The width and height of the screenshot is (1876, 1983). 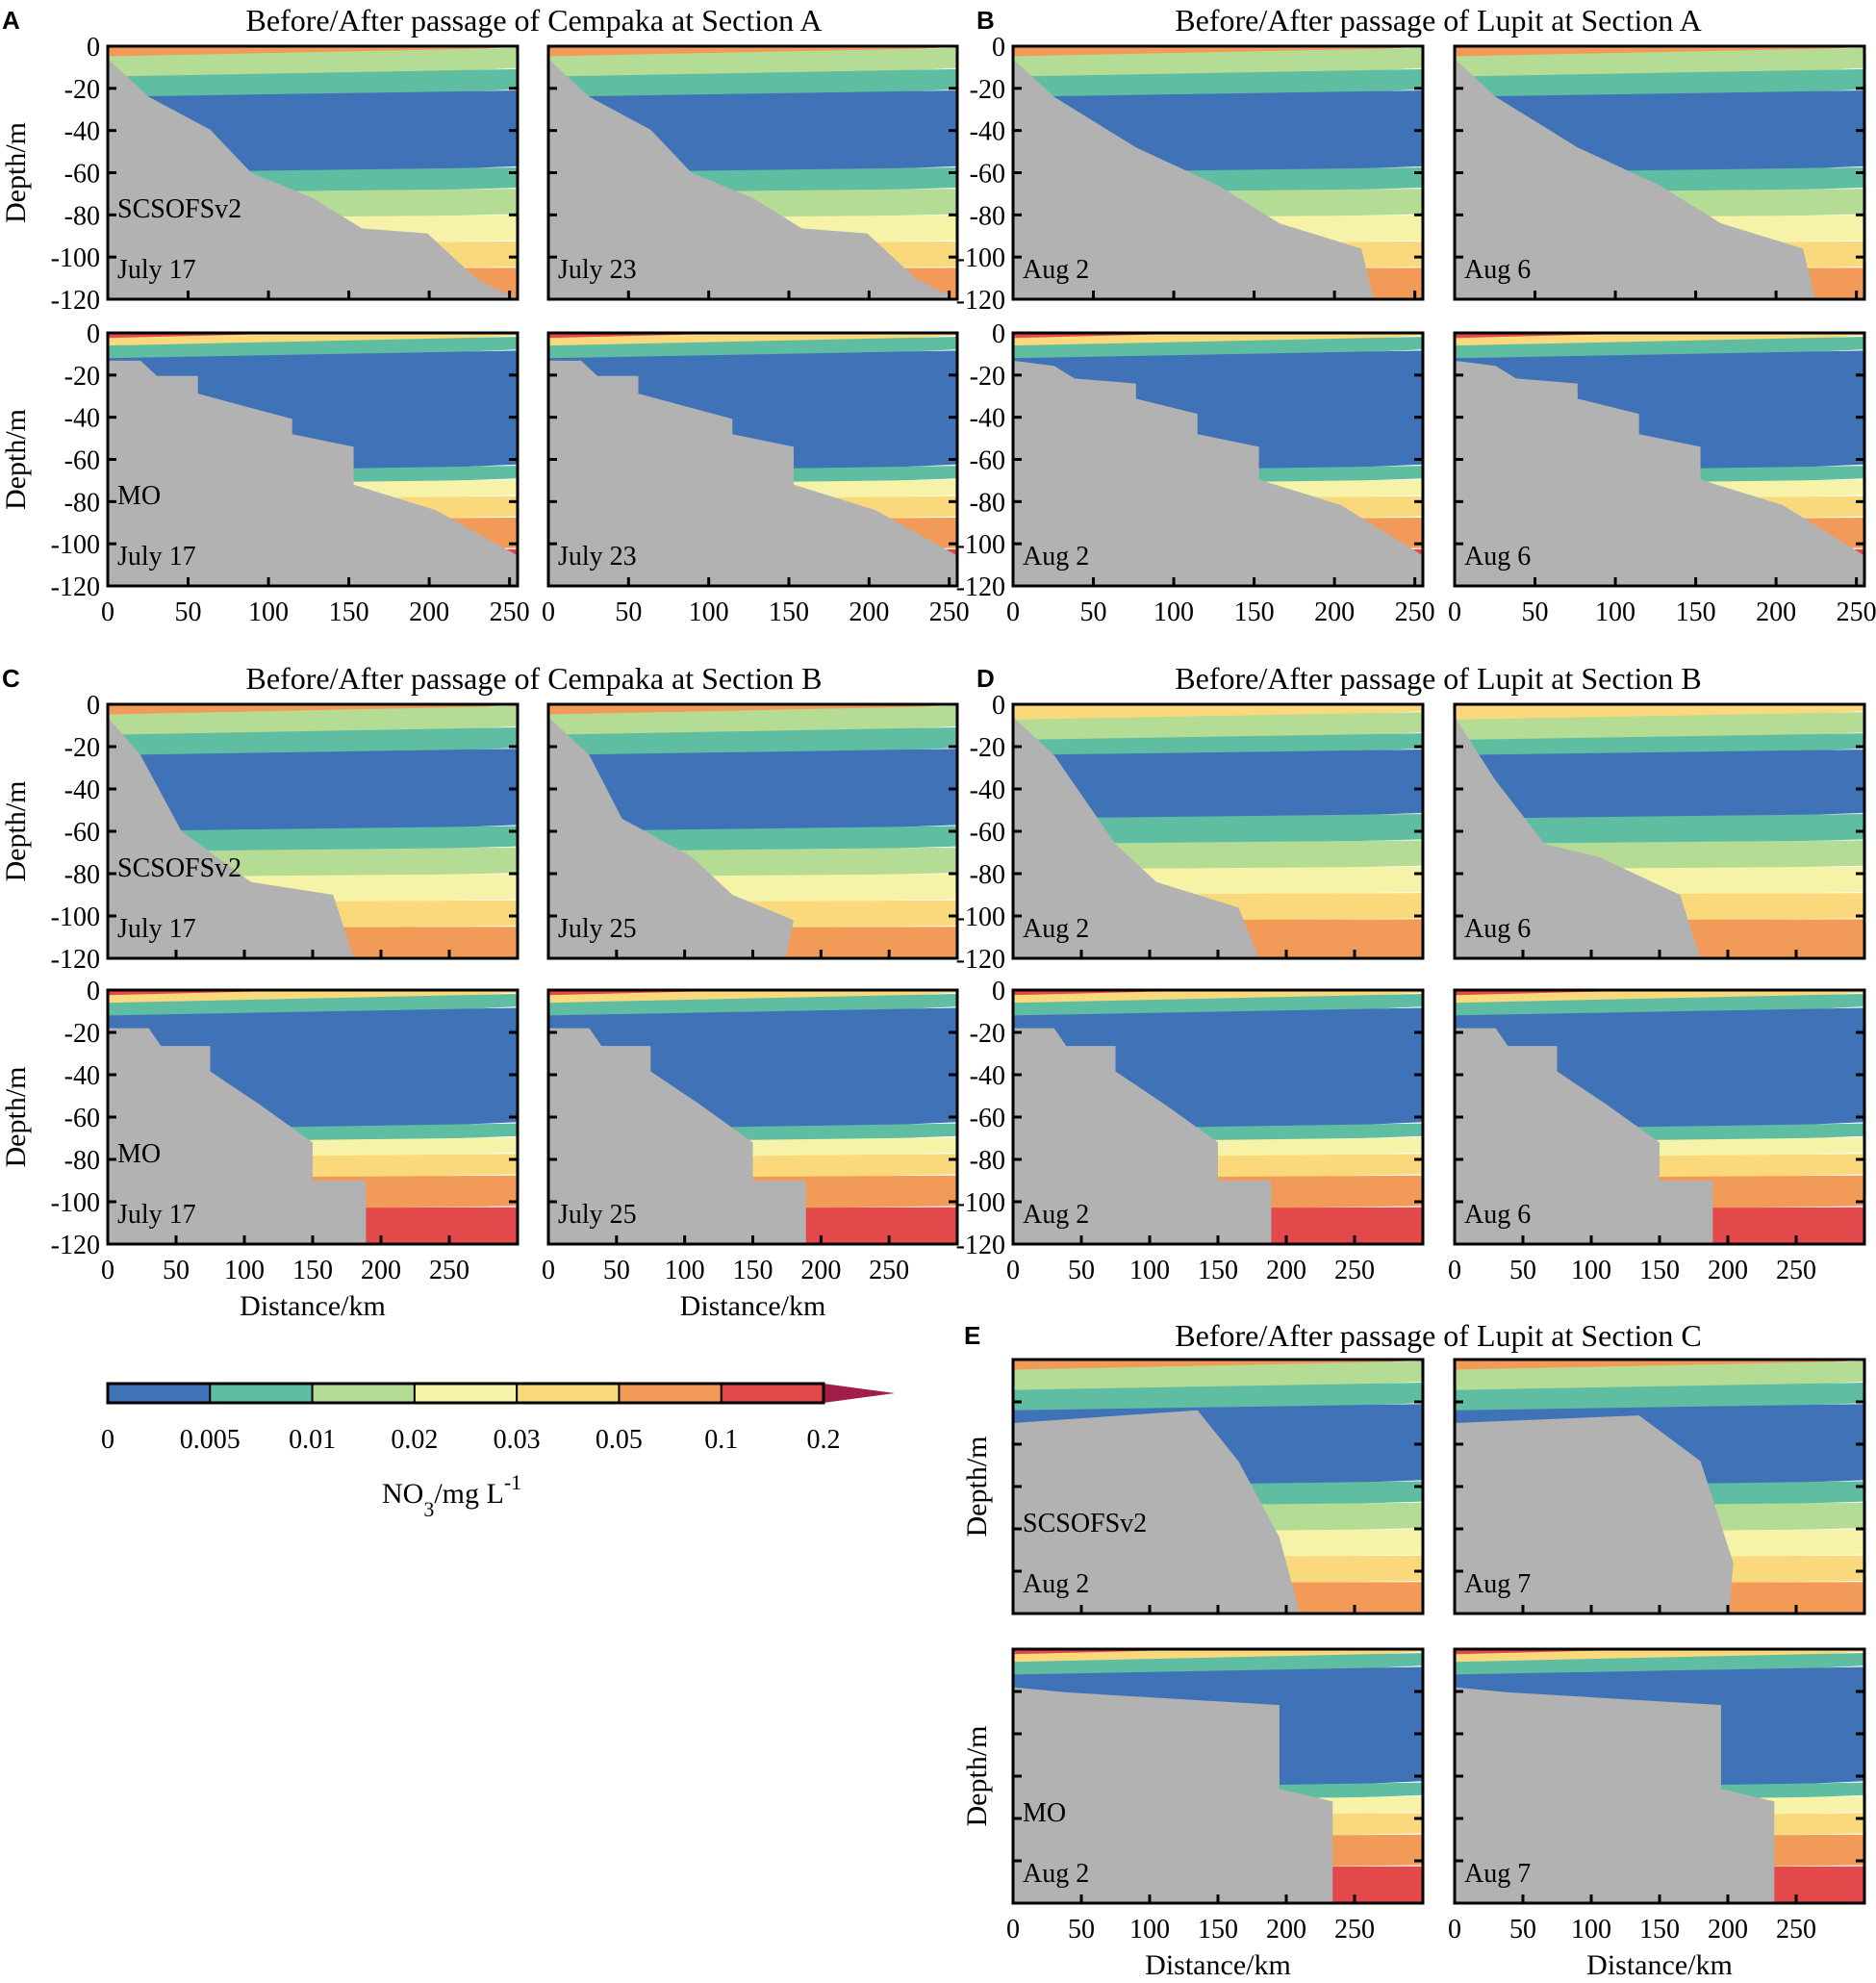 What do you see at coordinates (972, 1335) in the screenshot?
I see `panel-letter-E: E` at bounding box center [972, 1335].